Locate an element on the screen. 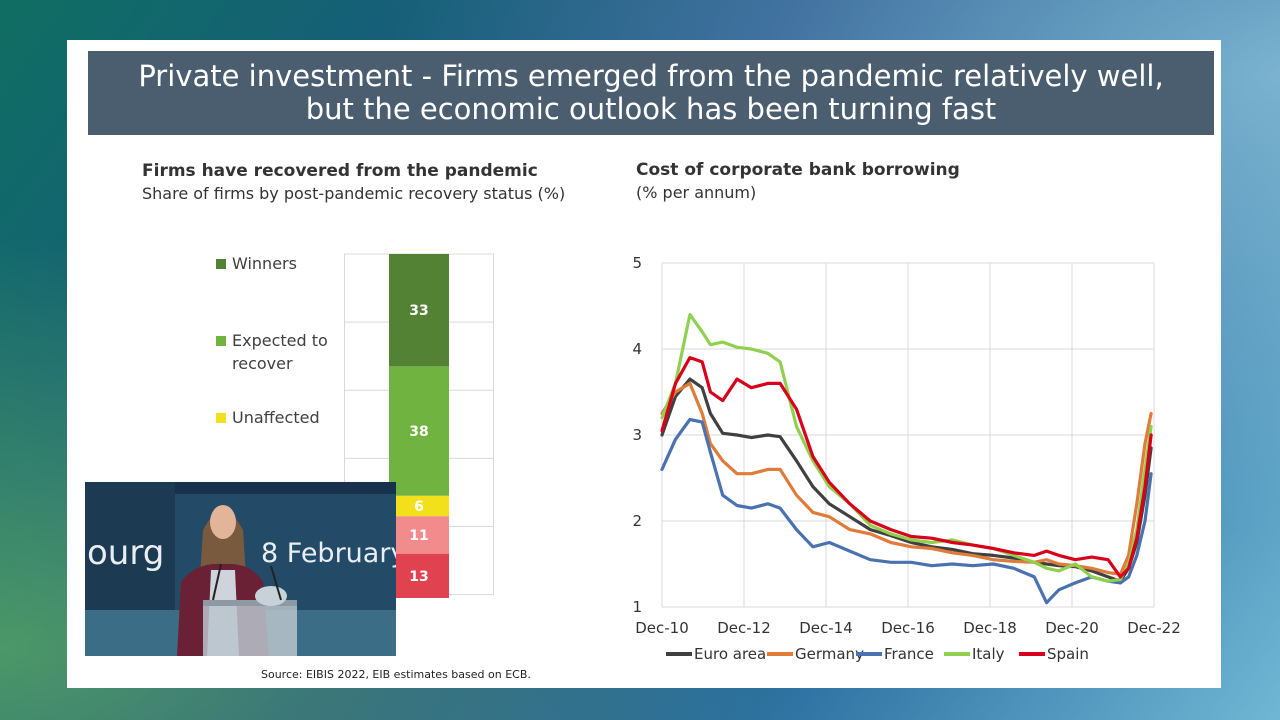 Image resolution: width=1280 pixels, height=720 pixels. y-tick-label: 1 is located at coordinates (637, 607).